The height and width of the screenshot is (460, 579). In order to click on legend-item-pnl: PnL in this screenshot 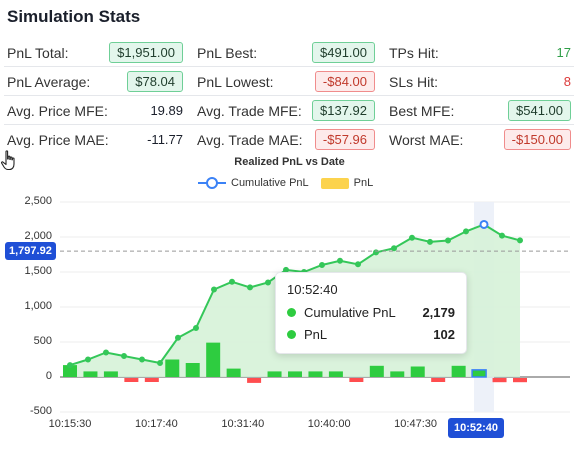, I will do `click(347, 183)`.